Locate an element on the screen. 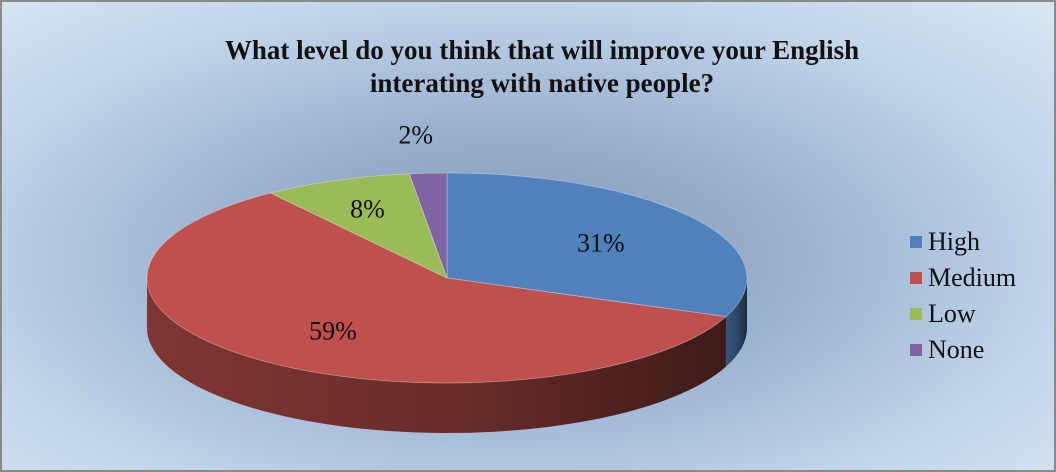  legend-item-none: None is located at coordinates (963, 350).